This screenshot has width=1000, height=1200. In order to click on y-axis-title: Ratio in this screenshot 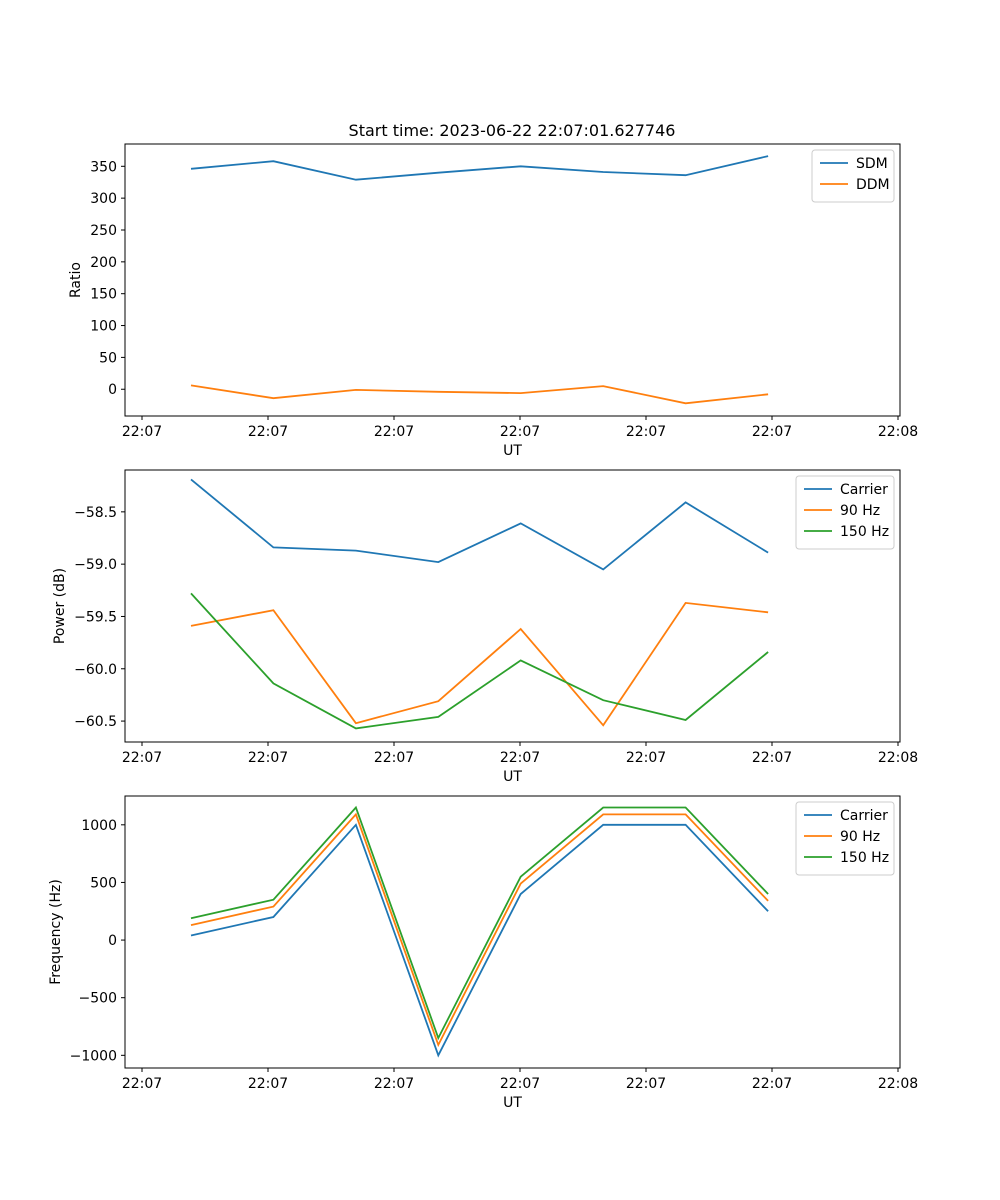, I will do `click(76, 280)`.